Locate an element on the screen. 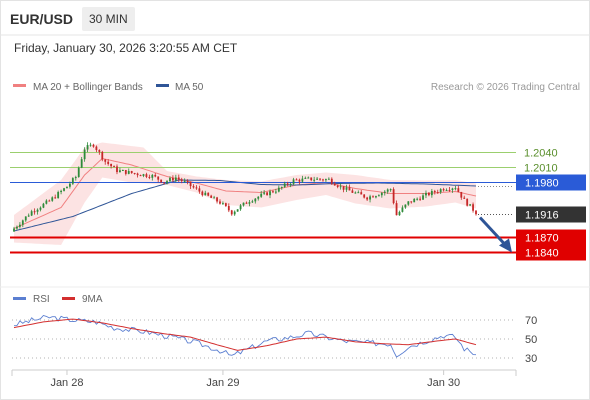 This screenshot has height=400, width=590. rsi-ma-legend-swatch is located at coordinates (68, 298).